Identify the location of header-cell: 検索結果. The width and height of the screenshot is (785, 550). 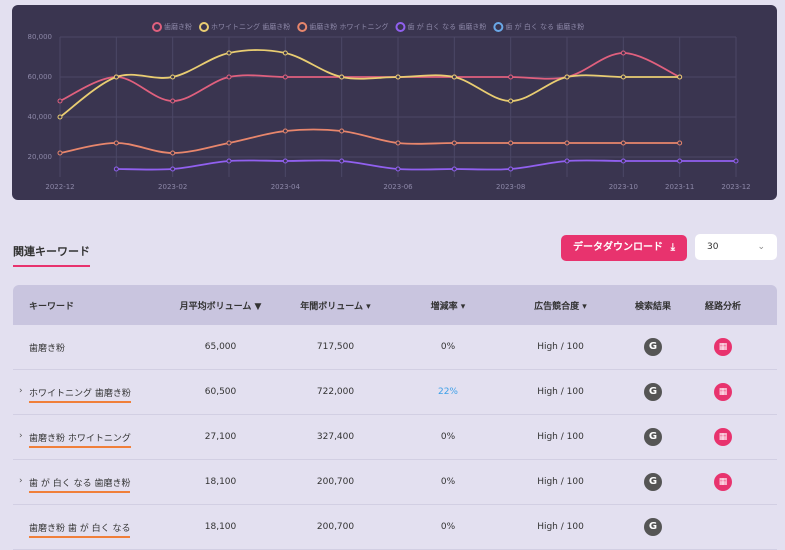
(653, 305).